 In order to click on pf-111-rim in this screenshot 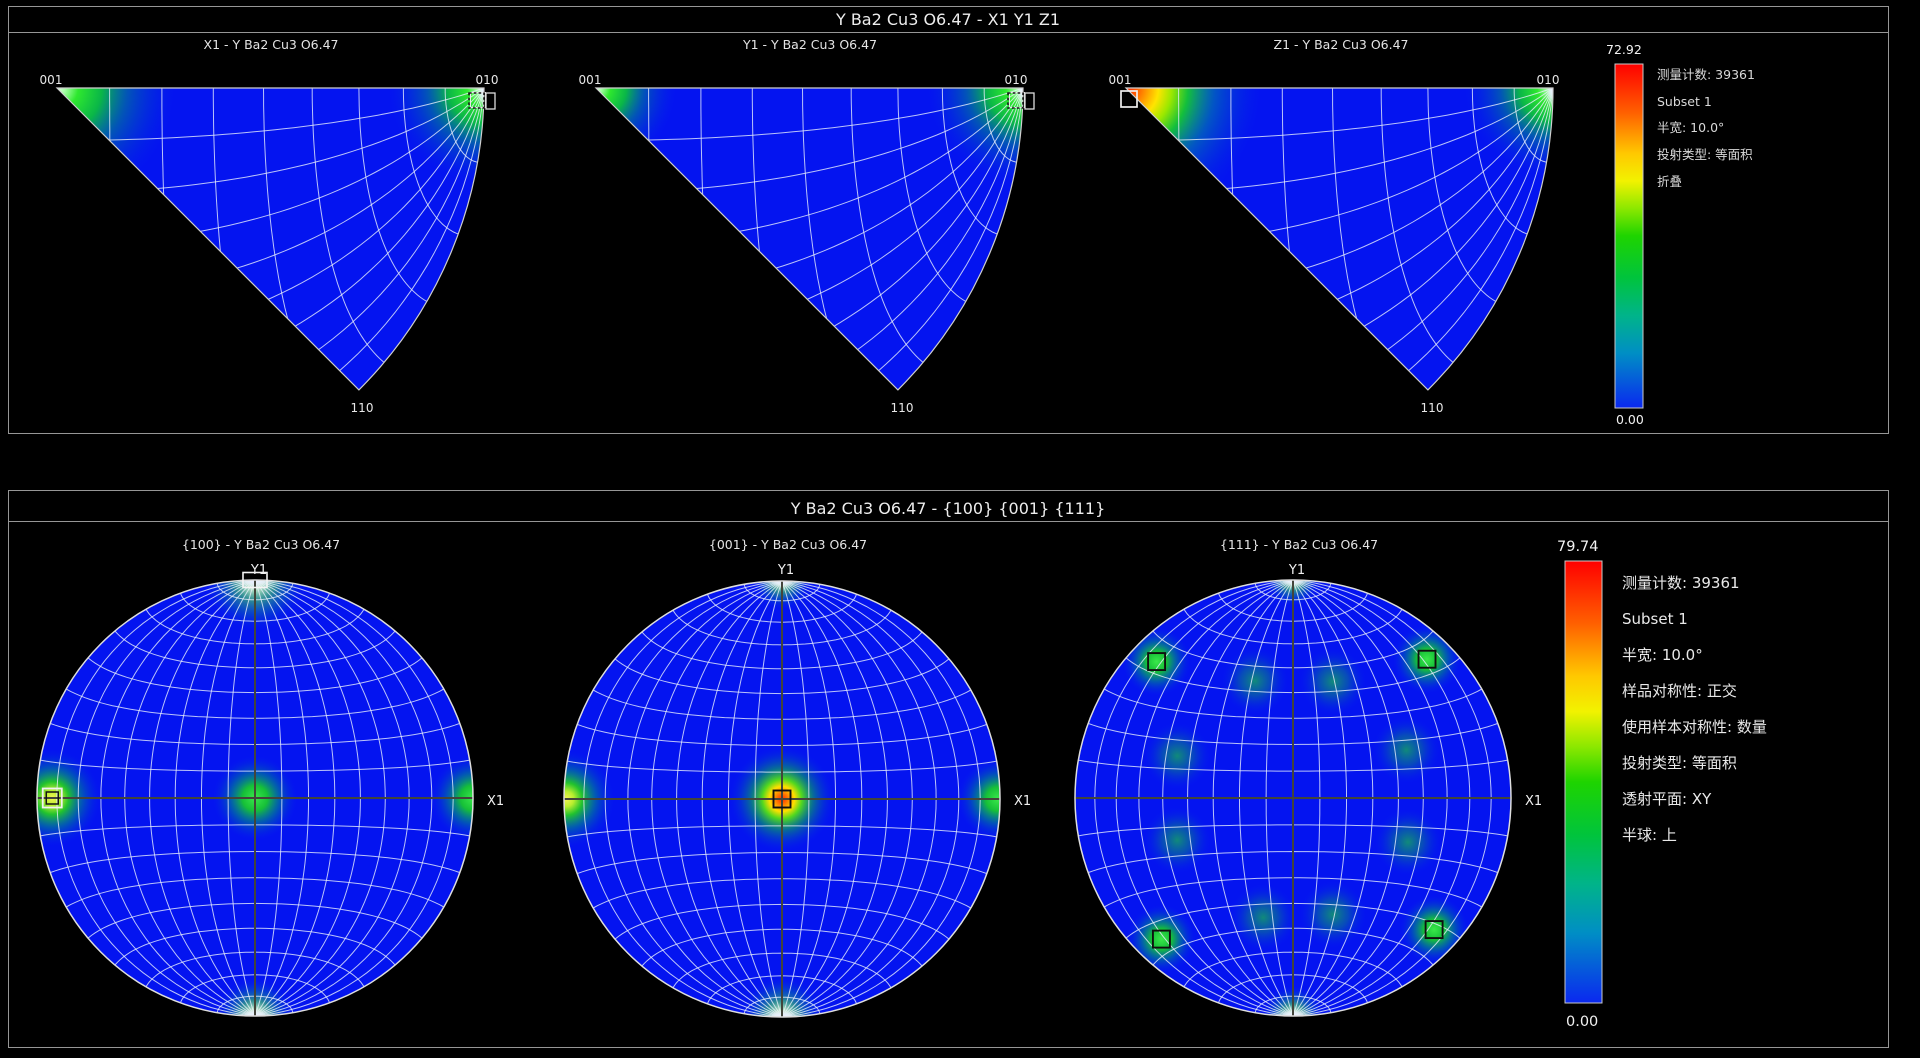, I will do `click(1293, 798)`.